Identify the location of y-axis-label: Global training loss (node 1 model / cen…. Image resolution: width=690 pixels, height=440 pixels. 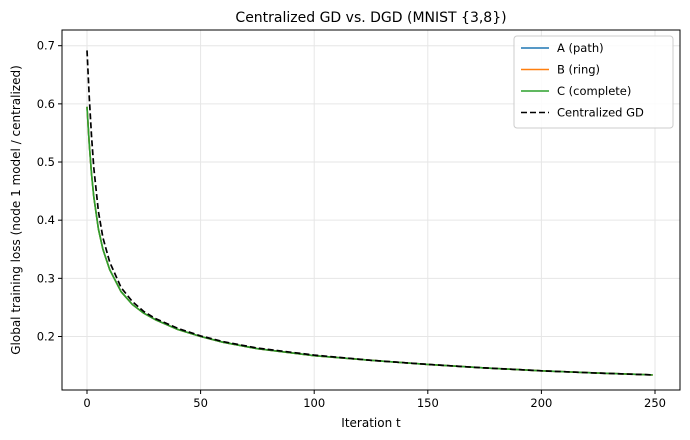
(16, 210).